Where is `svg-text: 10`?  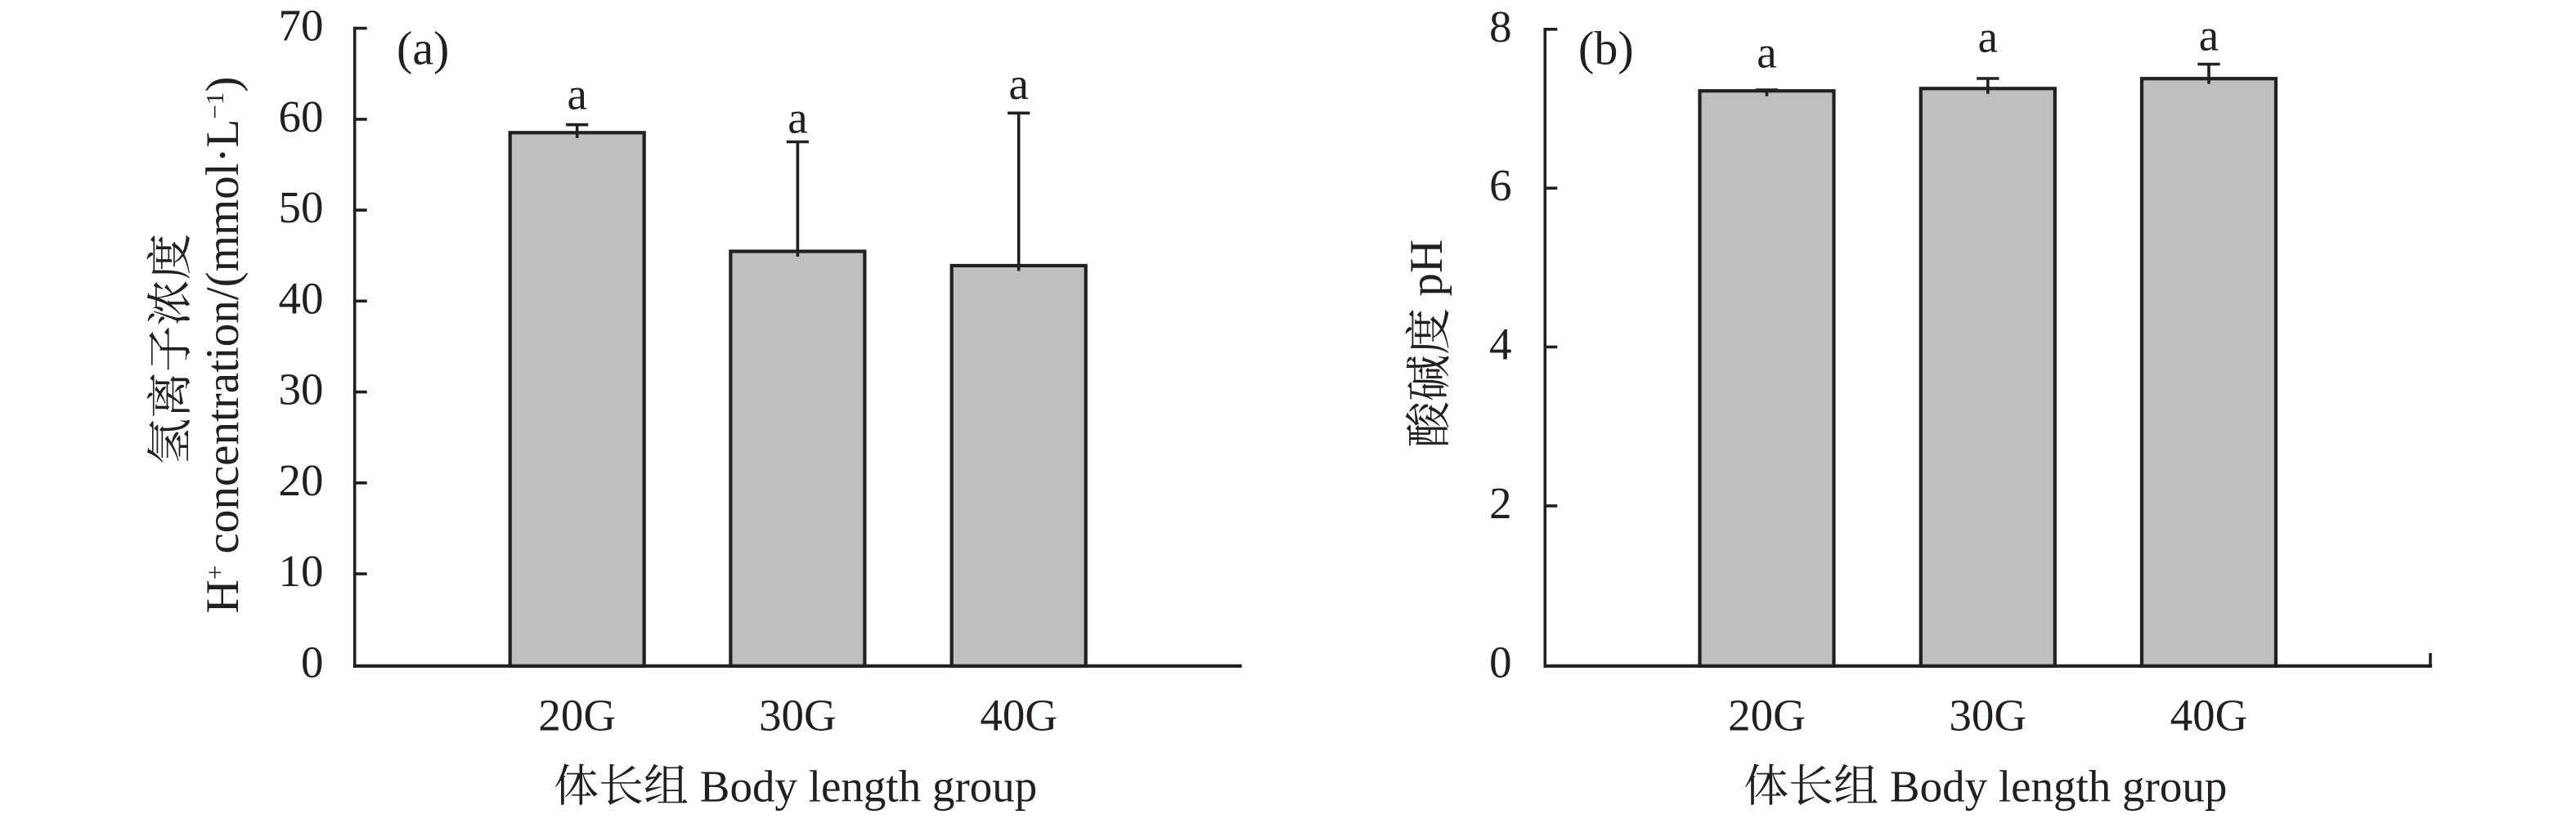 svg-text: 10 is located at coordinates (301, 571).